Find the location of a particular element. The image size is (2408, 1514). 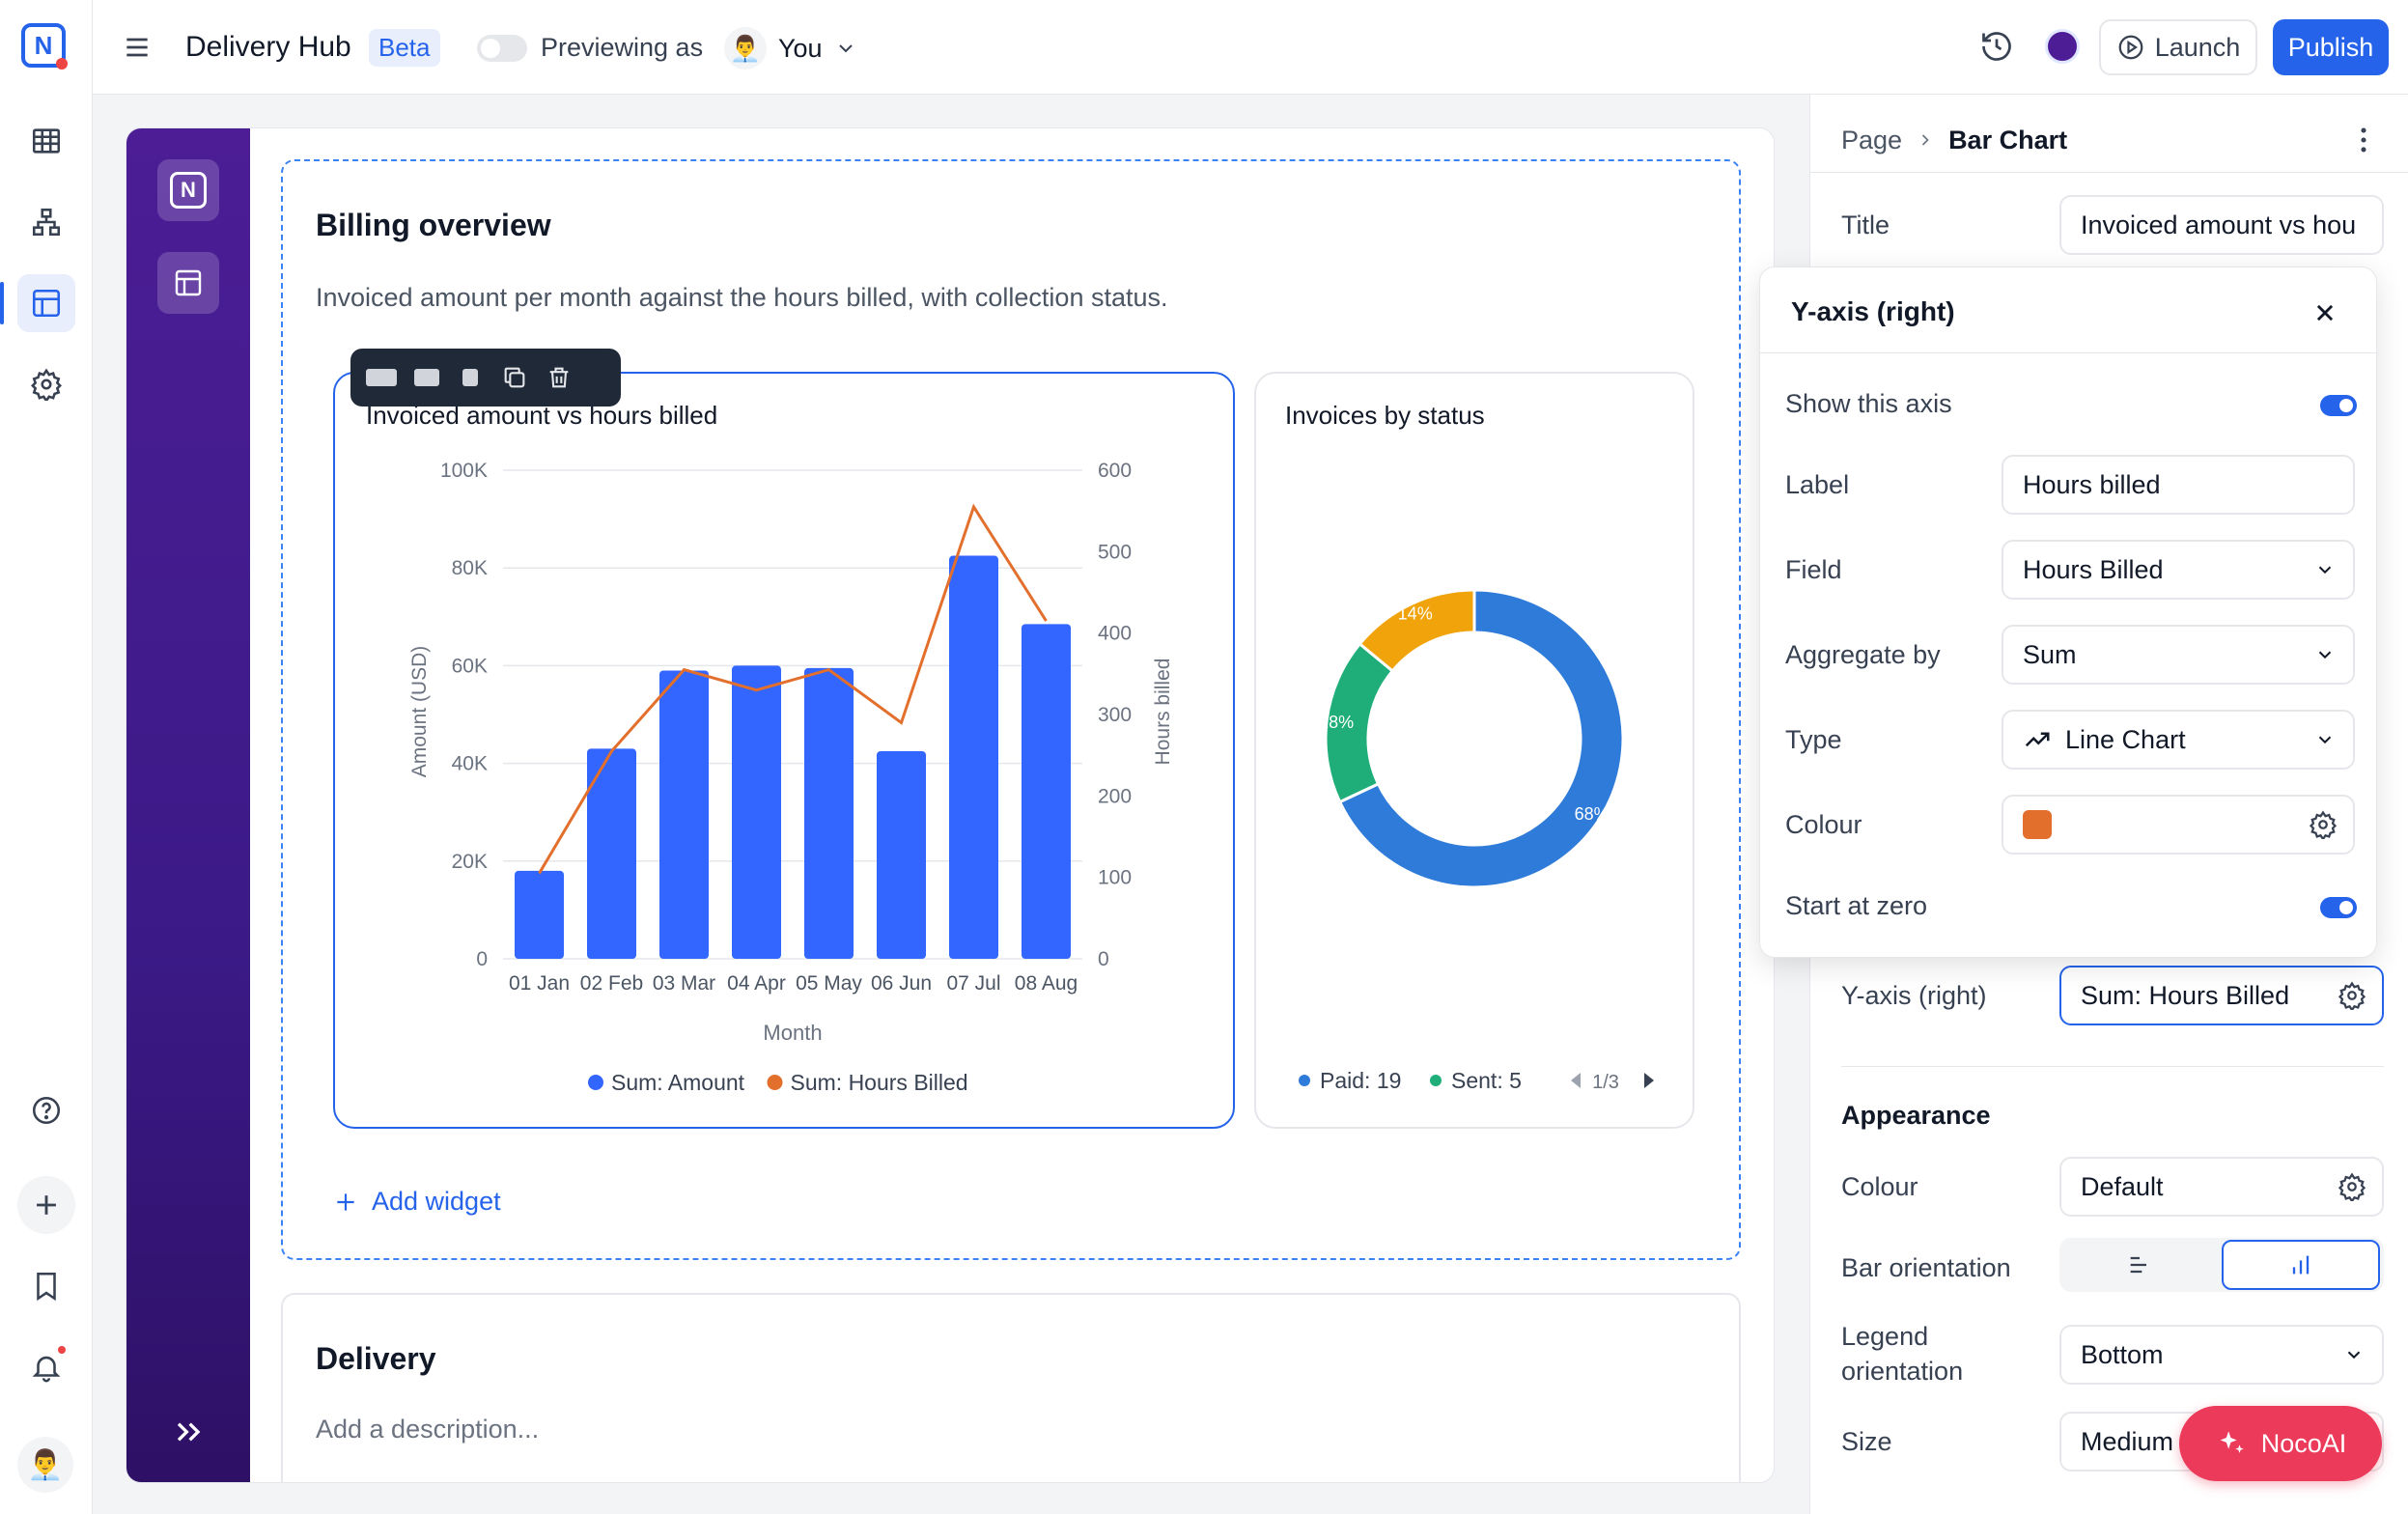

table-icon is located at coordinates (46, 141).